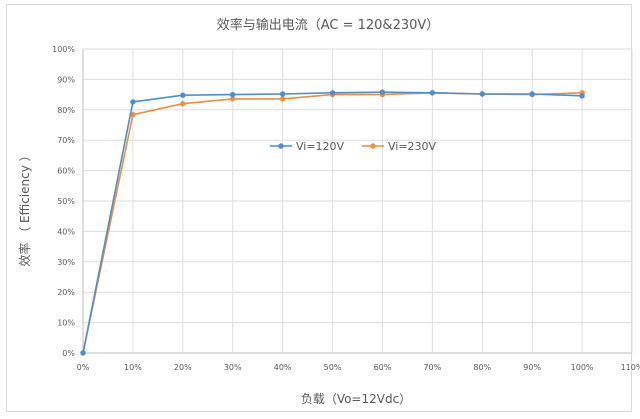 The width and height of the screenshot is (640, 419). Describe the element at coordinates (328, 25) in the screenshot. I see `chart-title: 效率与输出电流（AC = 120&230V）` at that location.